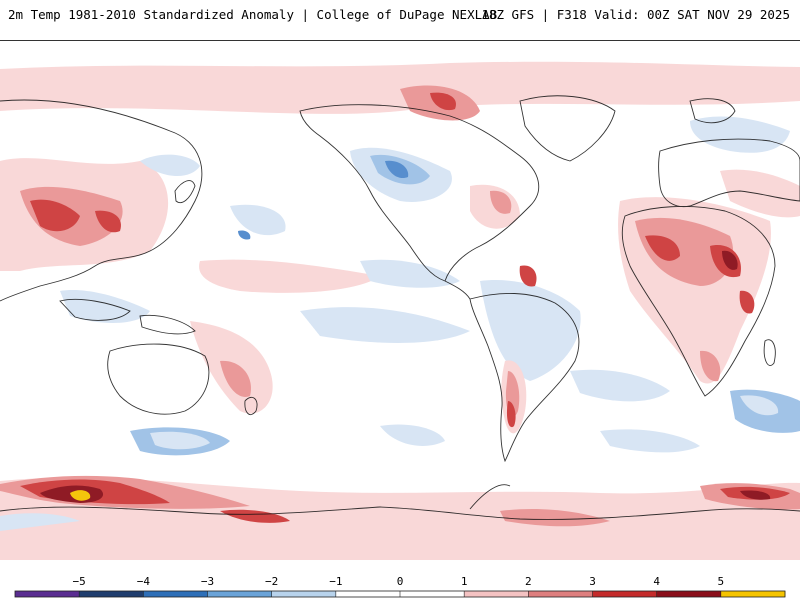 The image size is (800, 604). I want to click on colorbar-tick-label: 5, so click(721, 581).